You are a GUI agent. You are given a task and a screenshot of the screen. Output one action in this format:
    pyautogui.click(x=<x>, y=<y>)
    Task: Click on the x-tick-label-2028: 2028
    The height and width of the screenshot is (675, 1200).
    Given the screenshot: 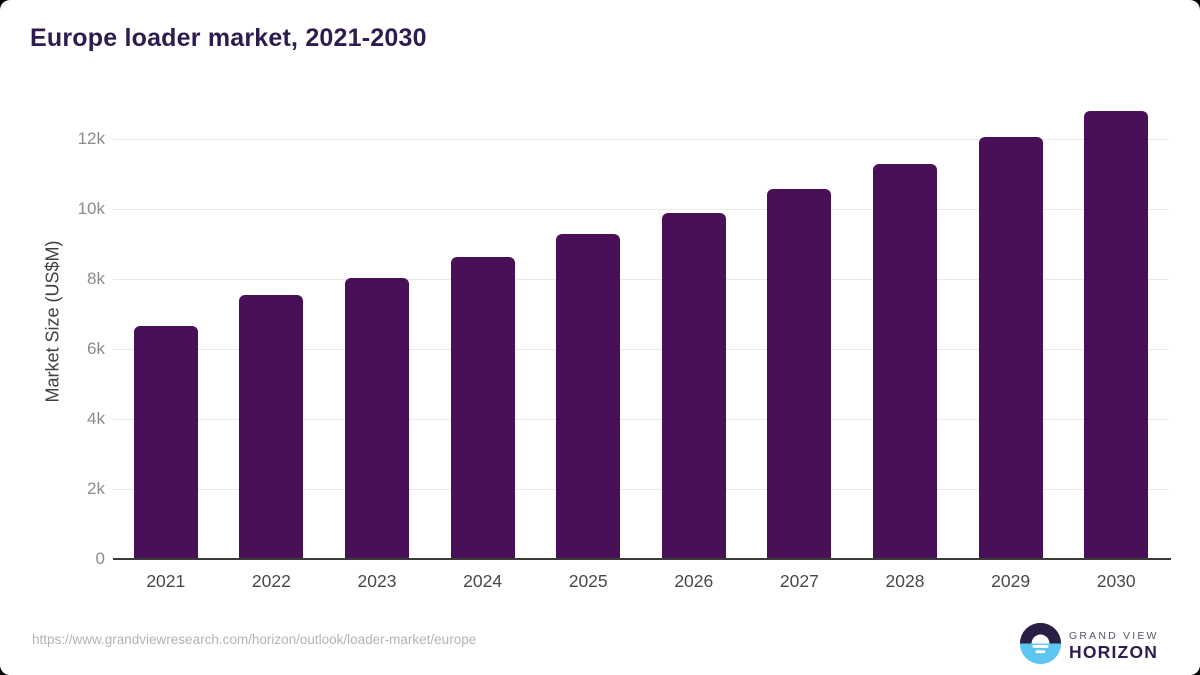 What is the action you would take?
    pyautogui.click(x=905, y=581)
    